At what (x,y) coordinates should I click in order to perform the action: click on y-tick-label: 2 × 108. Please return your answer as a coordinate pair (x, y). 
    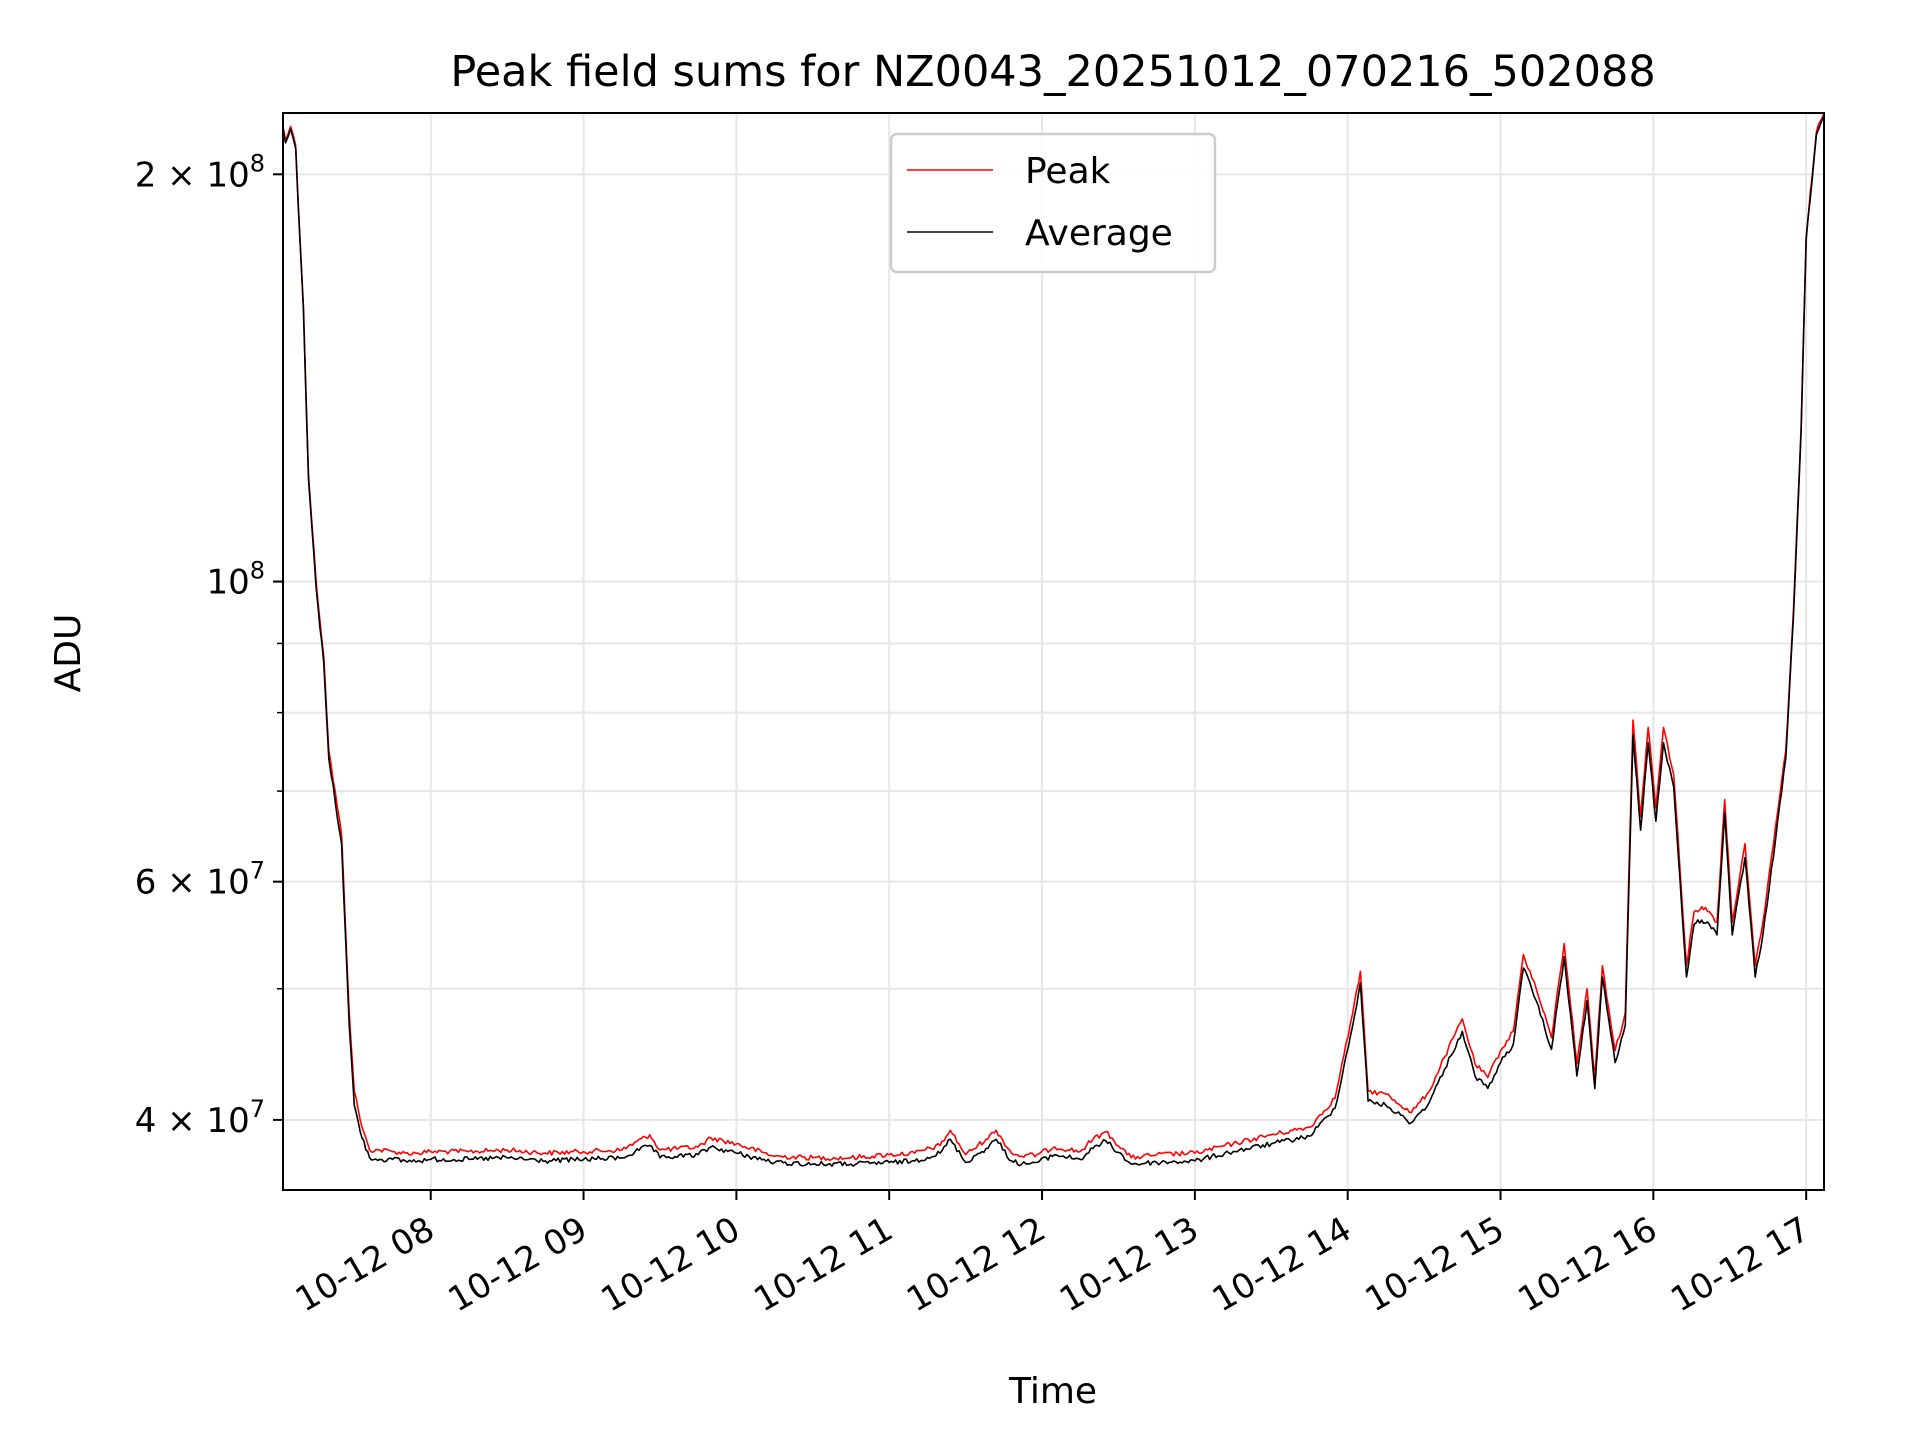
    Looking at the image, I should click on (200, 172).